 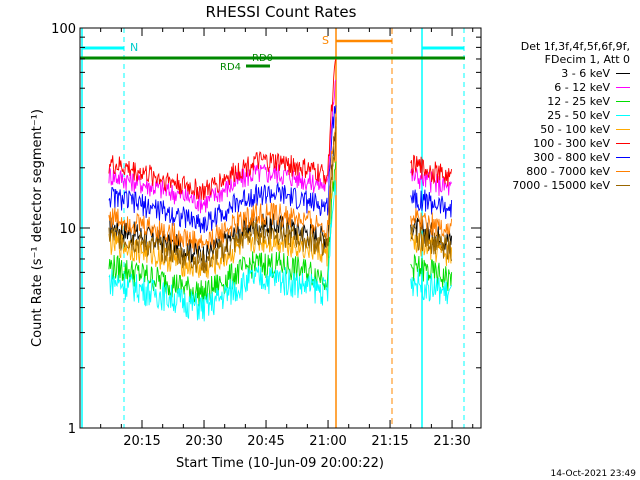 I want to click on x-tick-label: 21:15, so click(x=389, y=441).